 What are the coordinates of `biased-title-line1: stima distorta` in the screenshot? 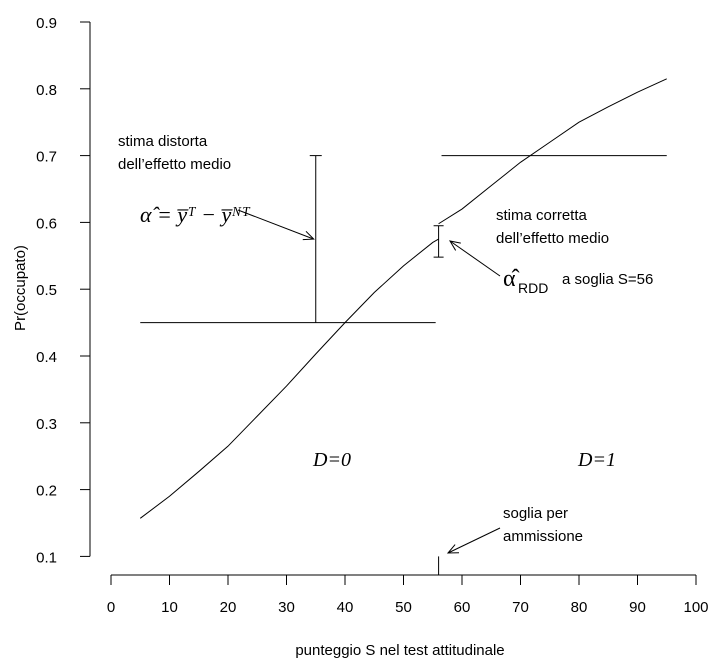 It's located at (163, 141).